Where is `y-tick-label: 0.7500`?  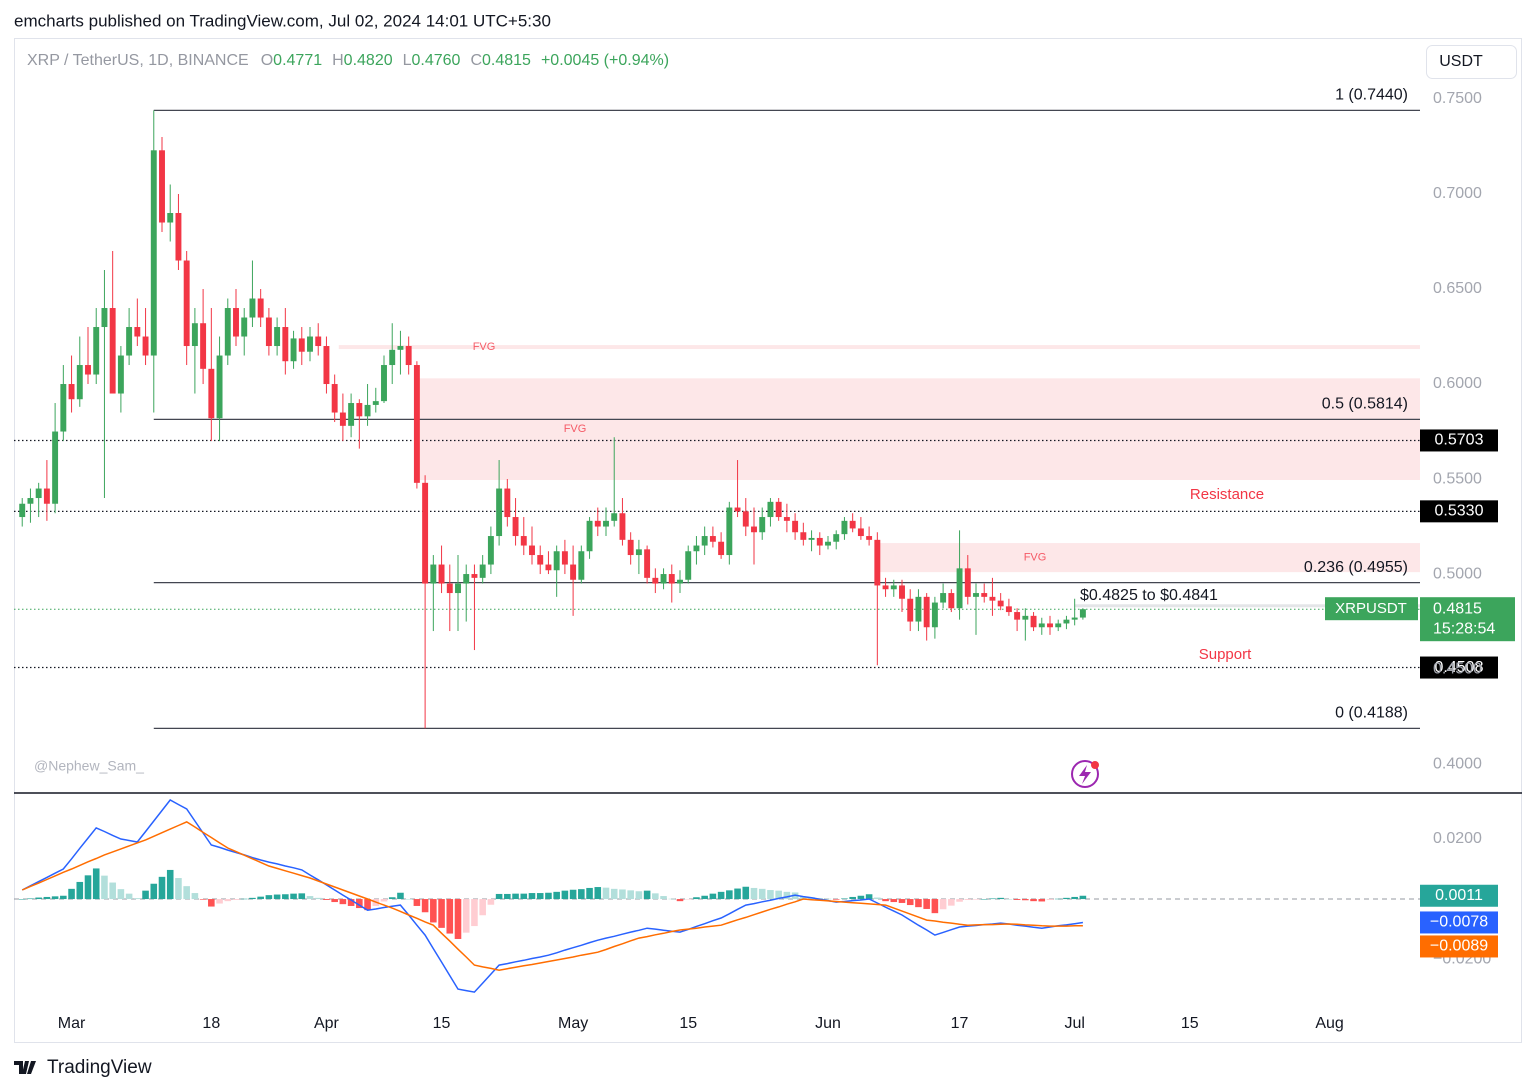 y-tick-label: 0.7500 is located at coordinates (1457, 98).